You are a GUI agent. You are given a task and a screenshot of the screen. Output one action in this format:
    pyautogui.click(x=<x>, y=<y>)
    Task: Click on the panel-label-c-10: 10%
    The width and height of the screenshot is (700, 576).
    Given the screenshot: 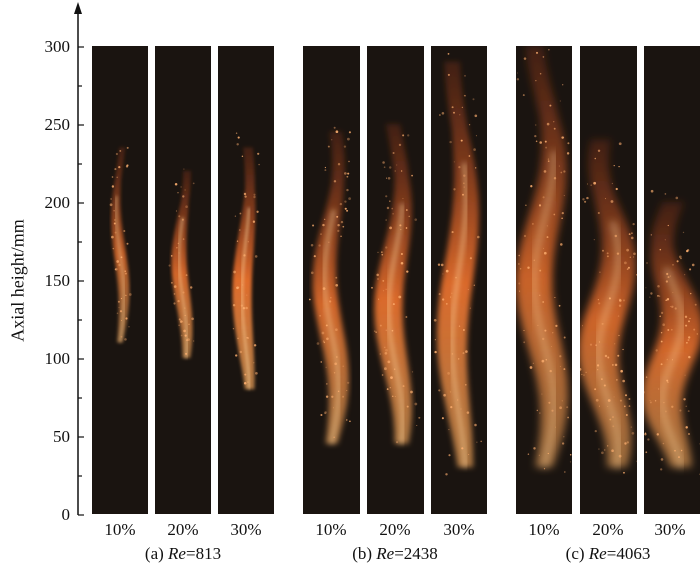 What is the action you would take?
    pyautogui.click(x=544, y=529)
    